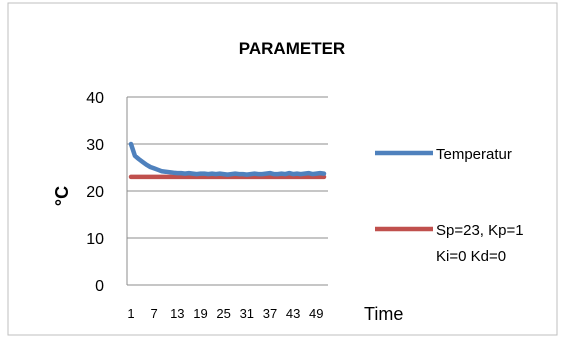  I want to click on x-axis-label: Time, so click(383, 314).